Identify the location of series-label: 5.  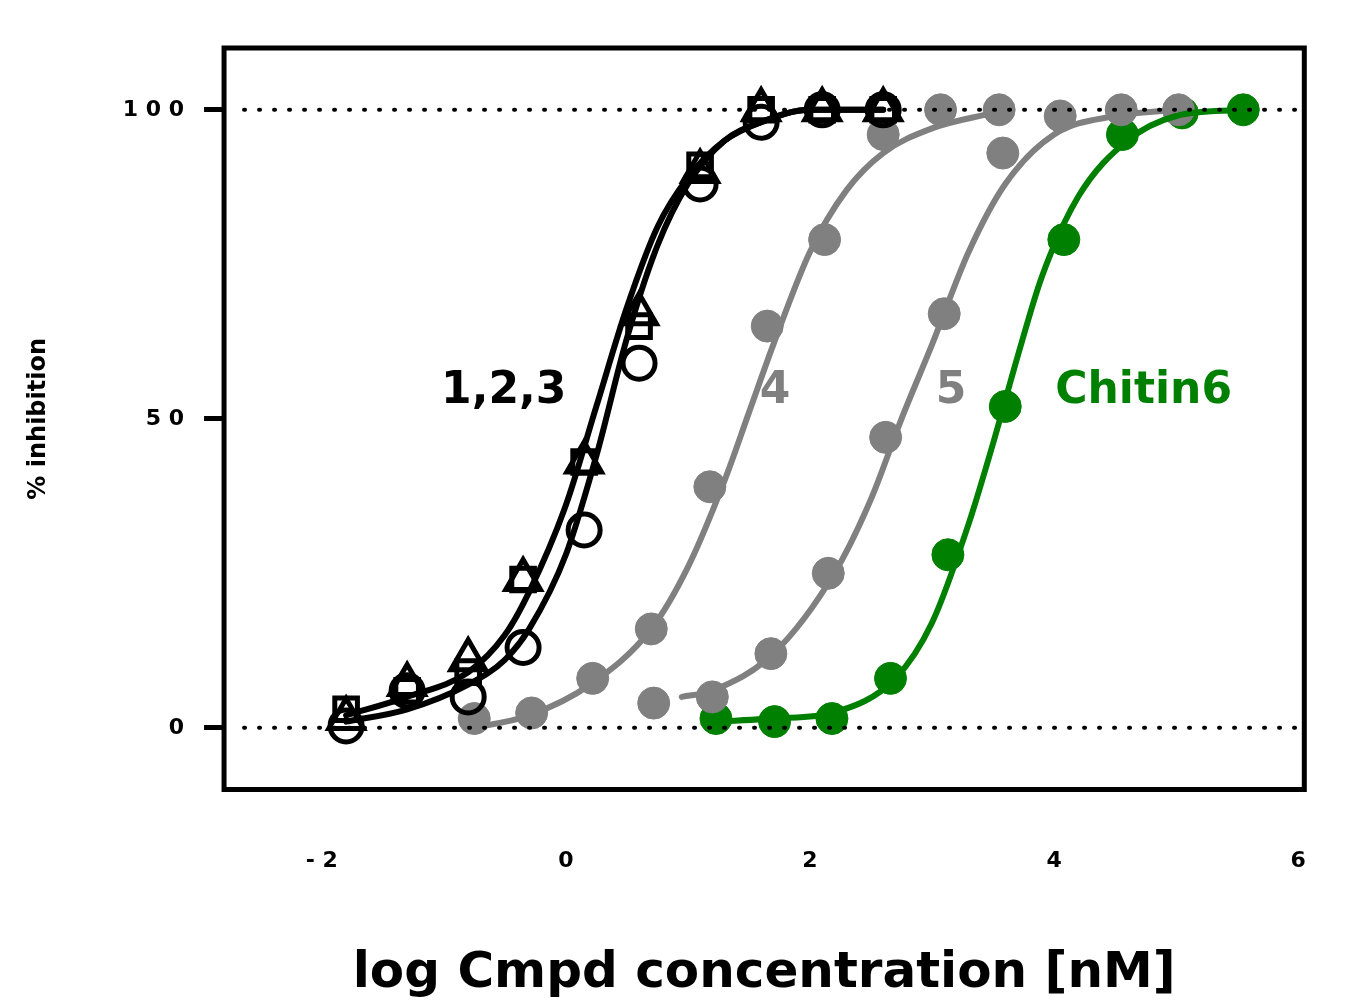
(951, 388).